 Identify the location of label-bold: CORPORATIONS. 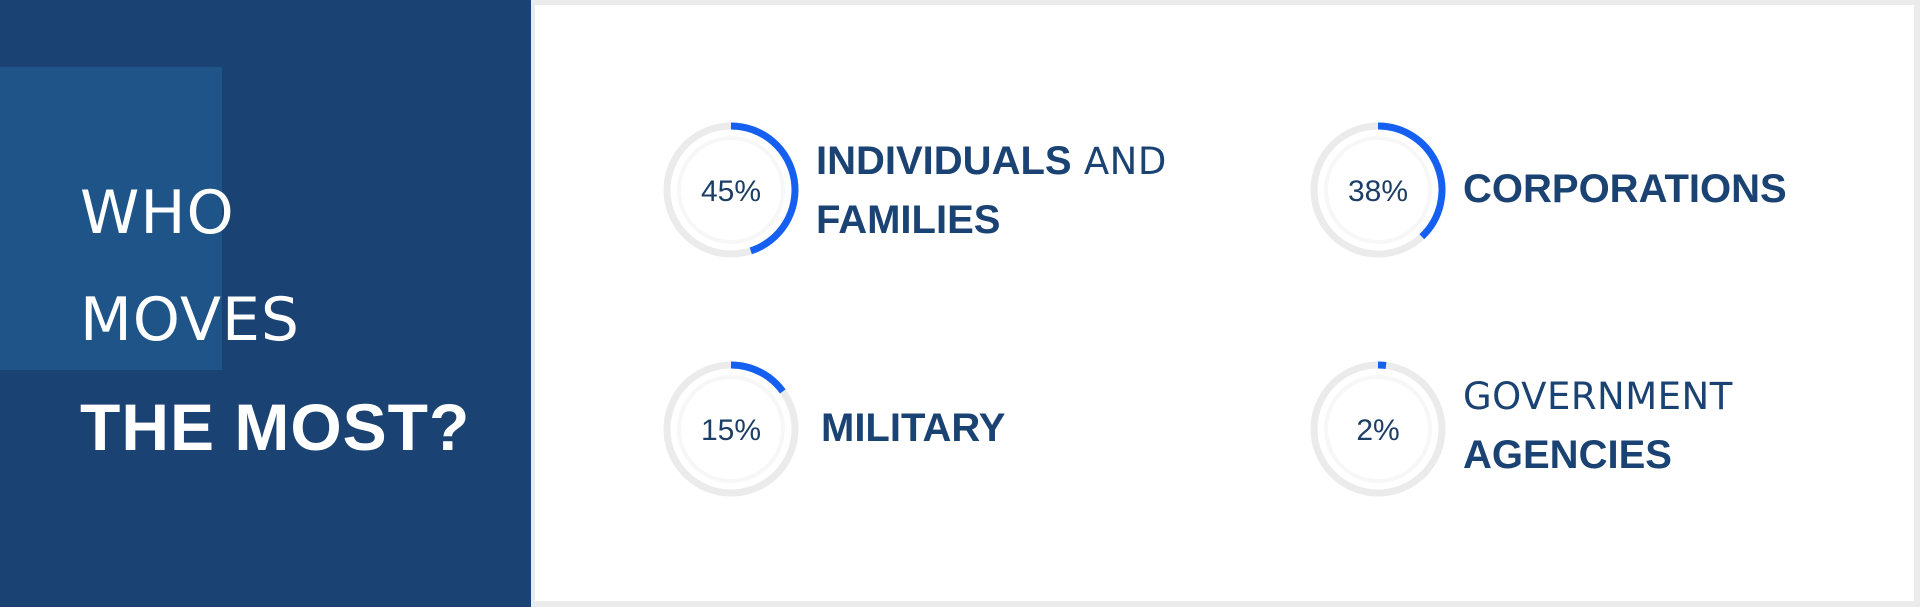
(1625, 189).